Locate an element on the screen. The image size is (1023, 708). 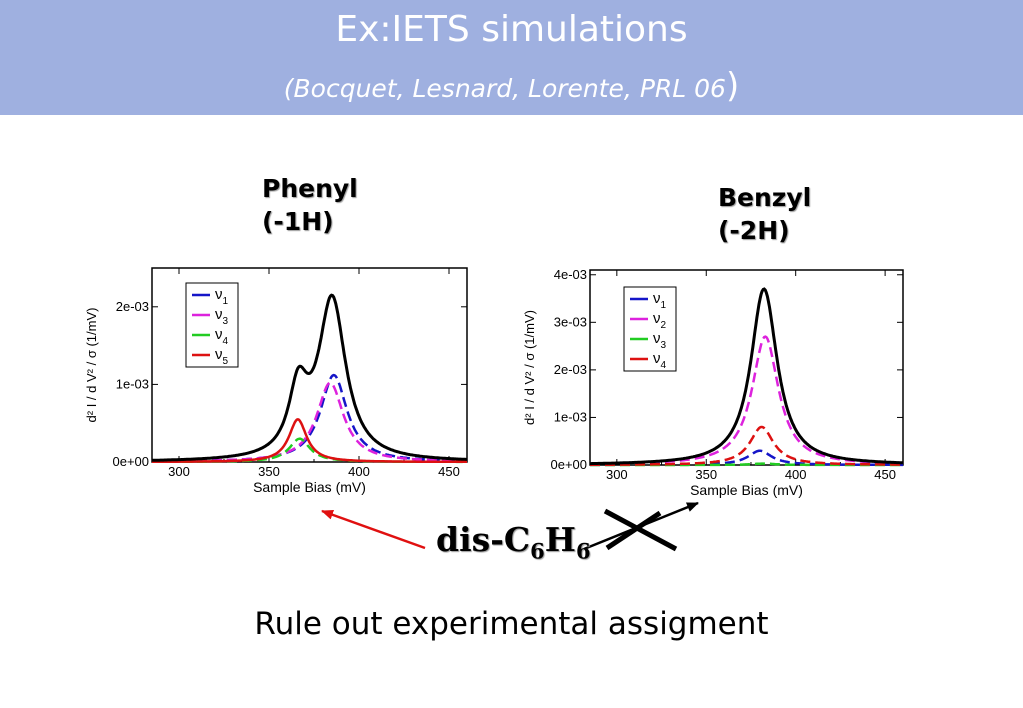
citation-close-paren: ) is located at coordinates (732, 86).